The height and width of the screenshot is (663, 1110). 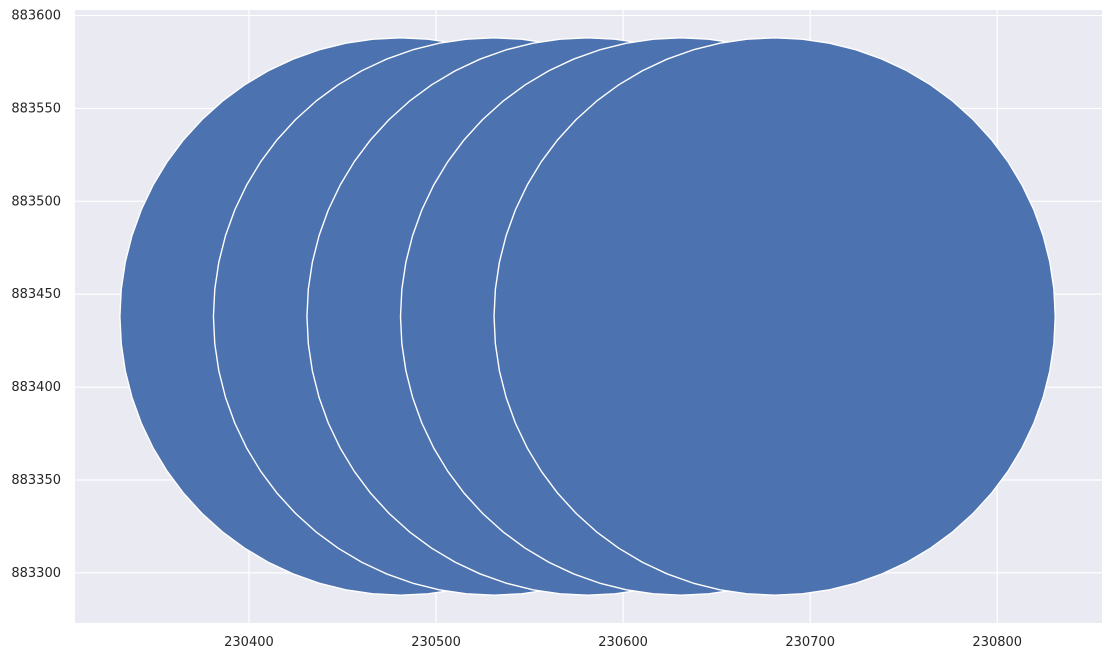 What do you see at coordinates (249, 642) in the screenshot?
I see `x-tick-label: 230400` at bounding box center [249, 642].